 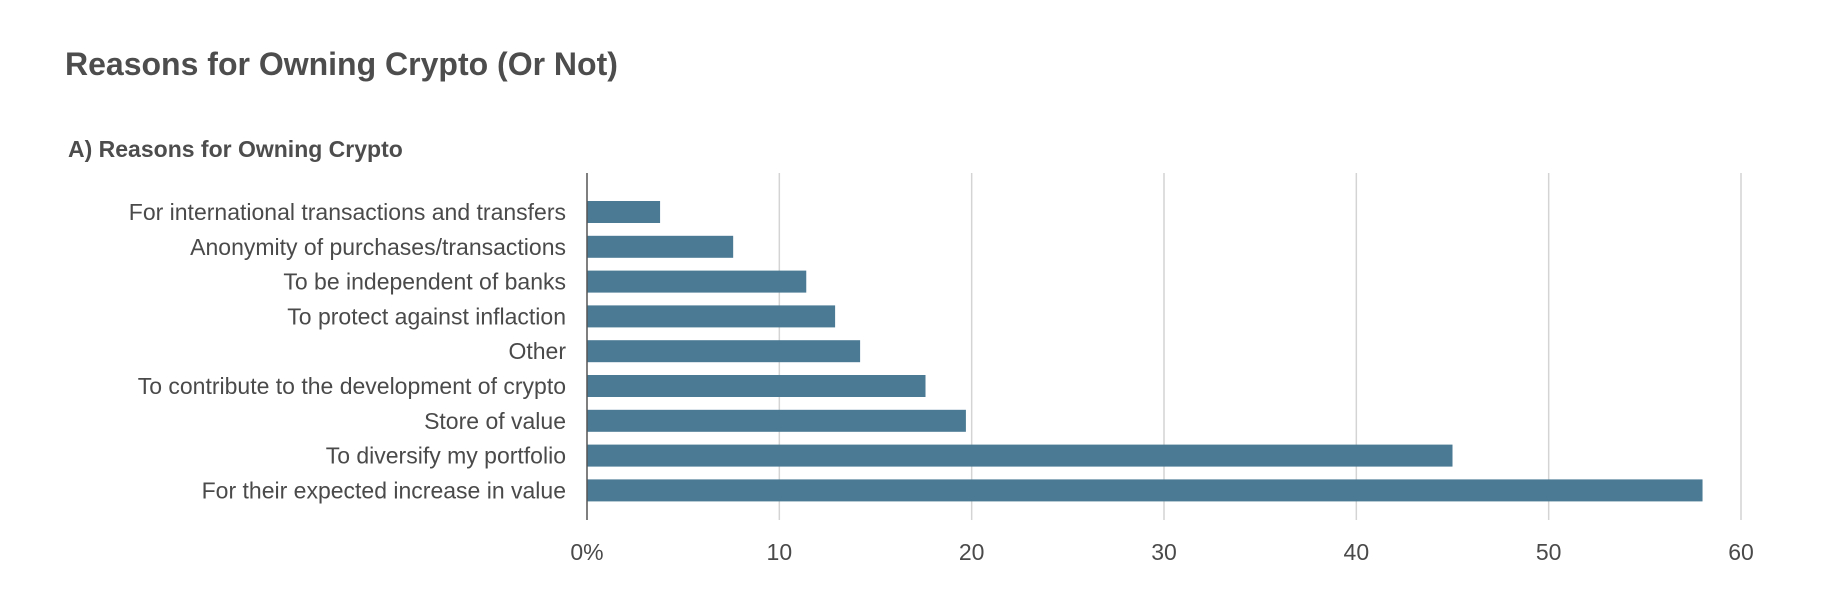 What do you see at coordinates (446, 456) in the screenshot?
I see `category-label: To diversify my portfolio` at bounding box center [446, 456].